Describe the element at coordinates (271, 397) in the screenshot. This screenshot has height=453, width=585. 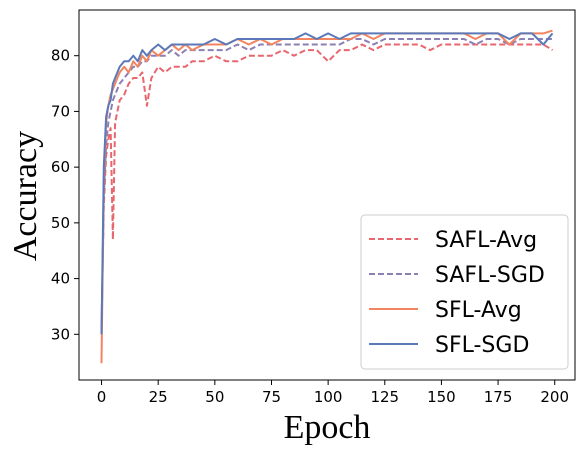
I see `x-tick-label: 75` at that location.